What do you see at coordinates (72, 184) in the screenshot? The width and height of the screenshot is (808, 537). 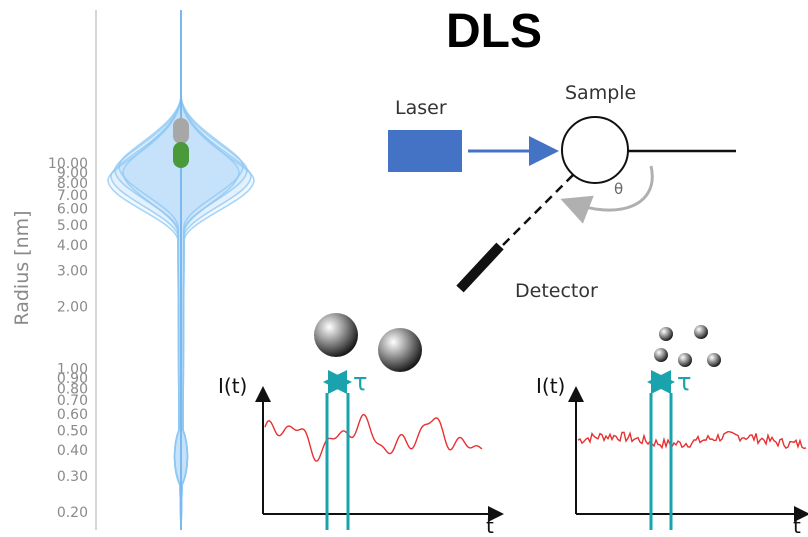 I see `radius-tick-label: 8.00` at bounding box center [72, 184].